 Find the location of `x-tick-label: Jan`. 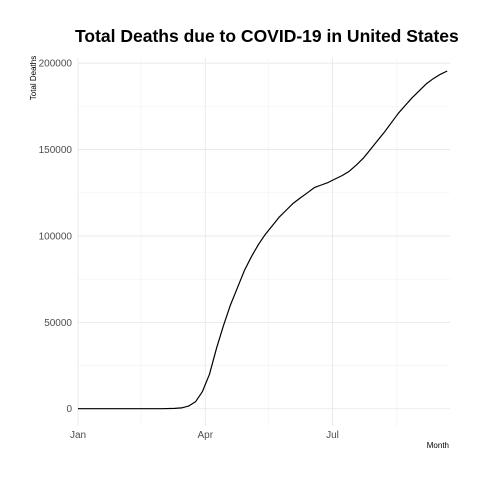

x-tick-label: Jan is located at coordinates (78, 435).